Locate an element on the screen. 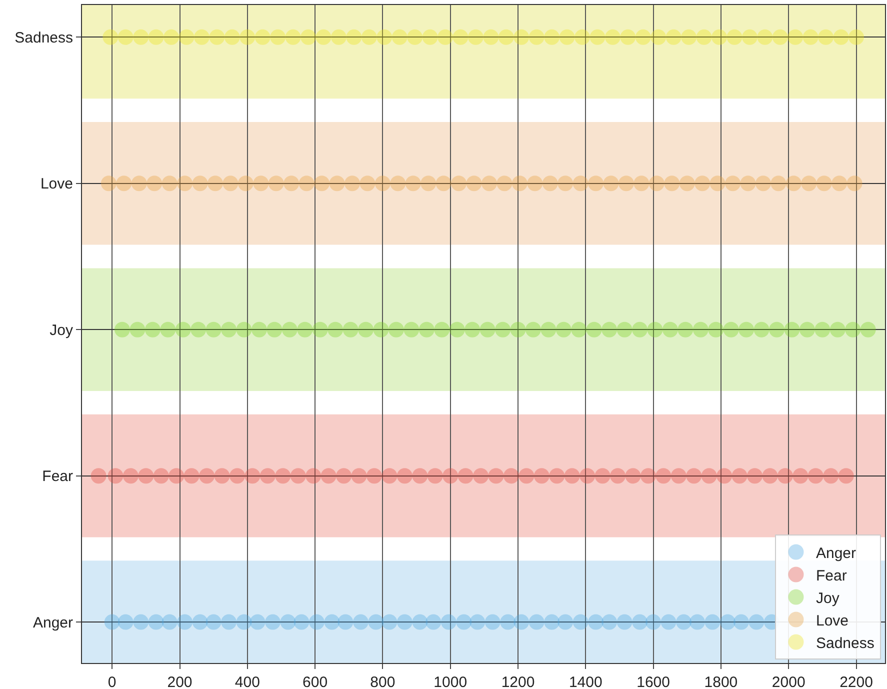 This screenshot has height=689, width=887. x-tick-label: 2200 is located at coordinates (856, 681).